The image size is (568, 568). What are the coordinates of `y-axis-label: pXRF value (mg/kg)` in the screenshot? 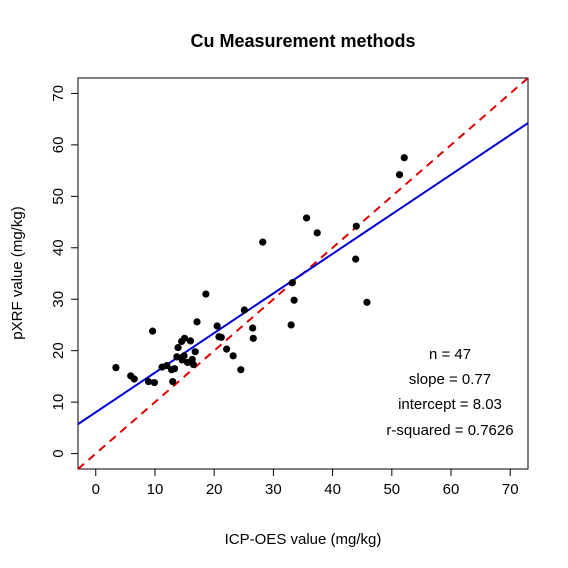 It's located at (17, 272).